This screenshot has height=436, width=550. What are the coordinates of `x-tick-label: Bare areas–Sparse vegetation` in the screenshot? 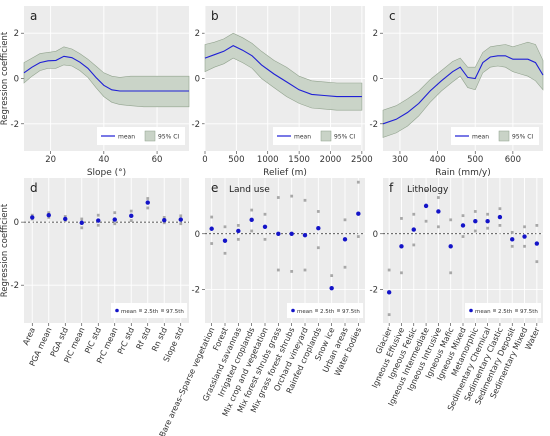 It's located at (187, 381).